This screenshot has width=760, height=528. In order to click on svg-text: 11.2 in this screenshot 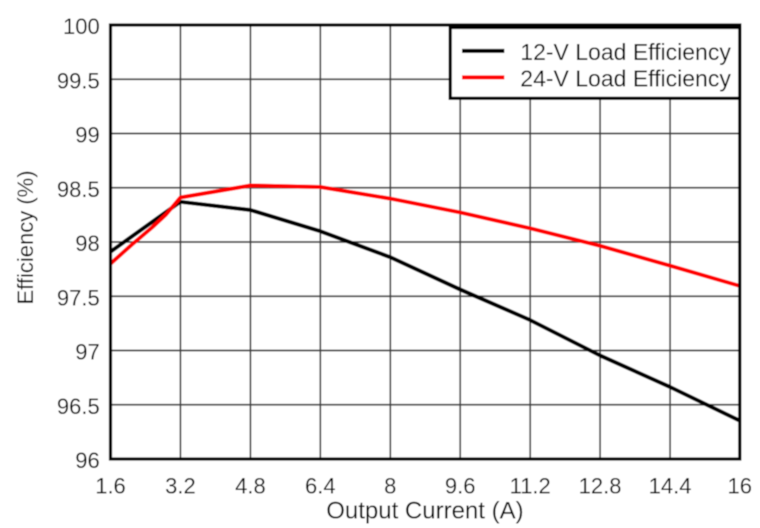, I will do `click(530, 486)`.